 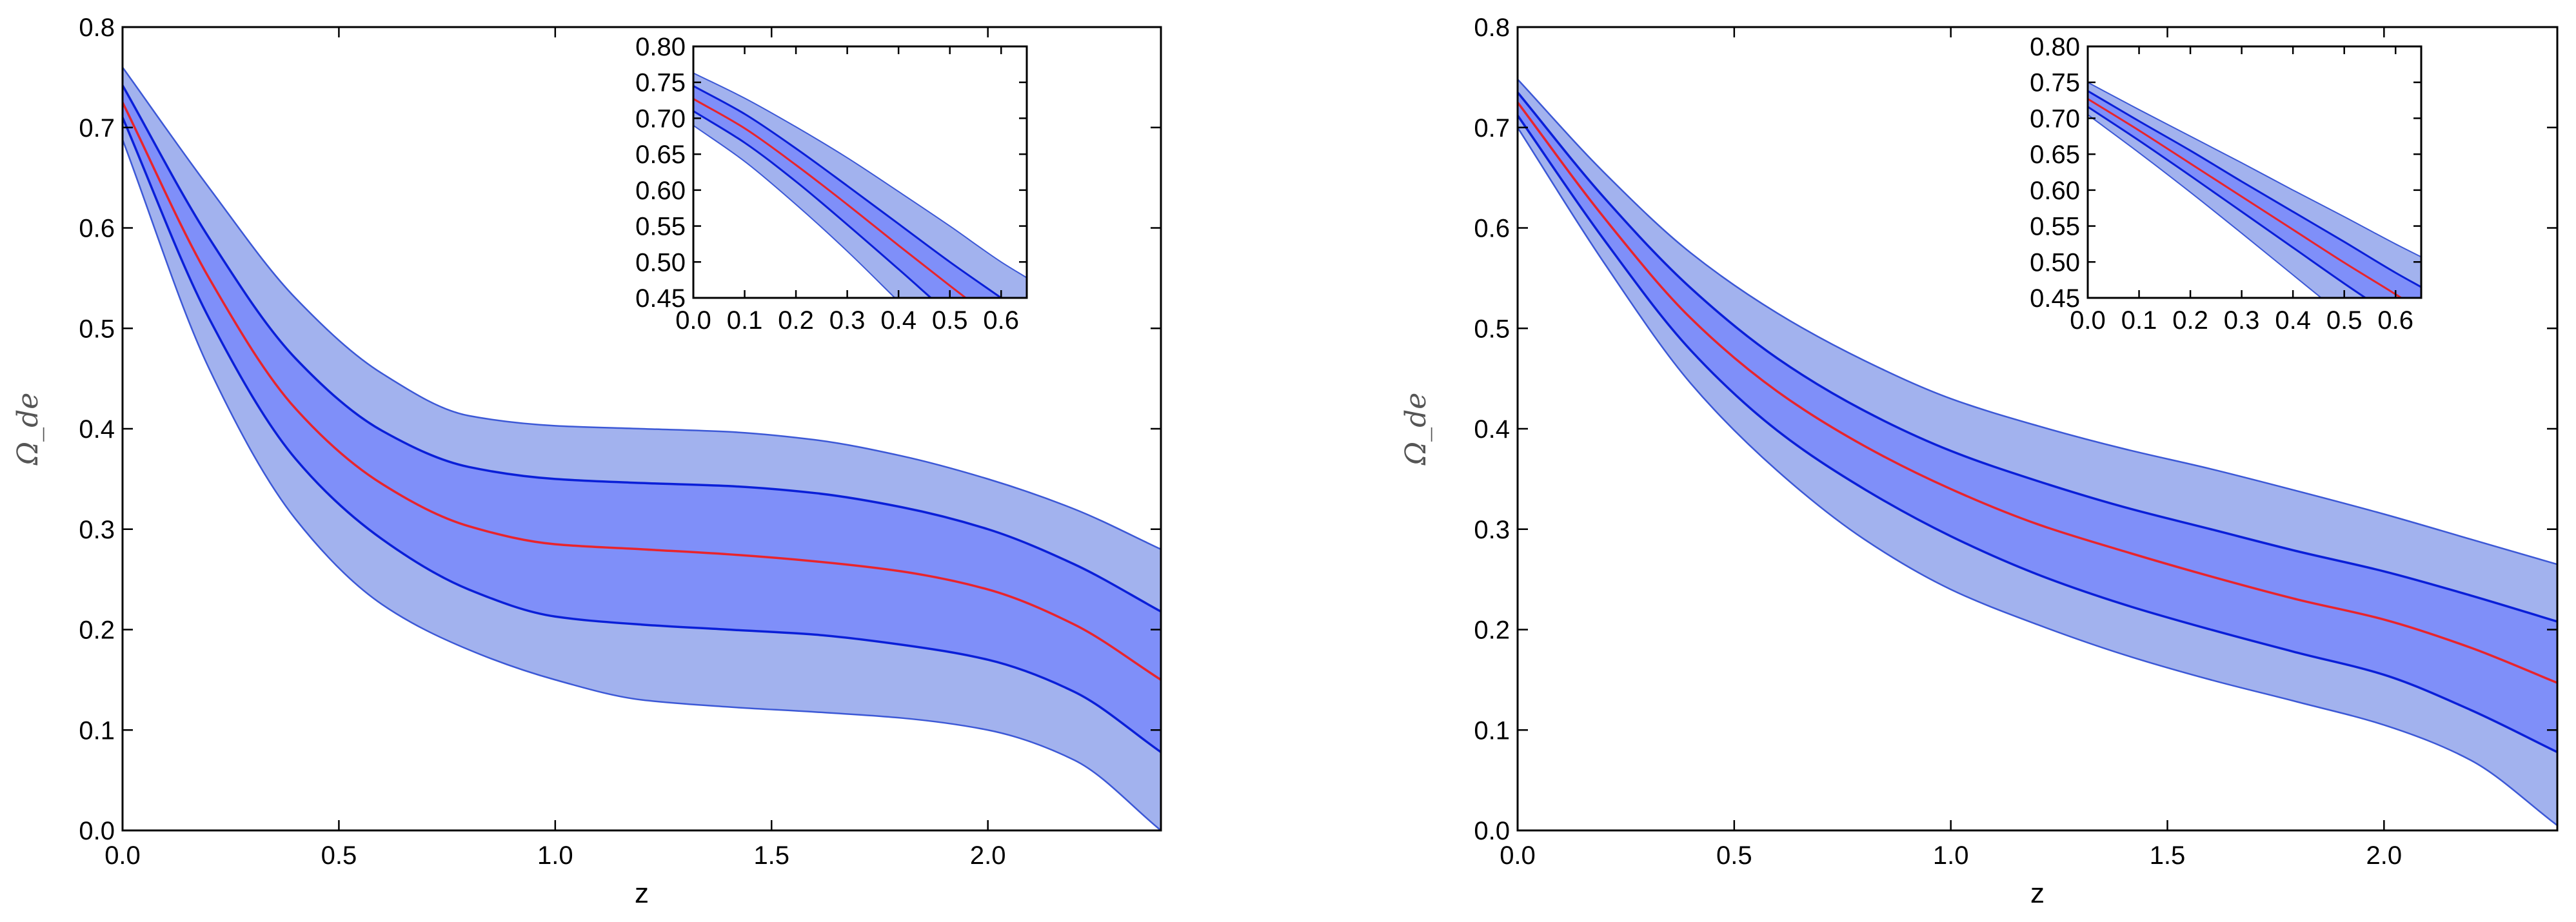 I want to click on right-main-y-tick-label: 0.3, so click(x=1492, y=530).